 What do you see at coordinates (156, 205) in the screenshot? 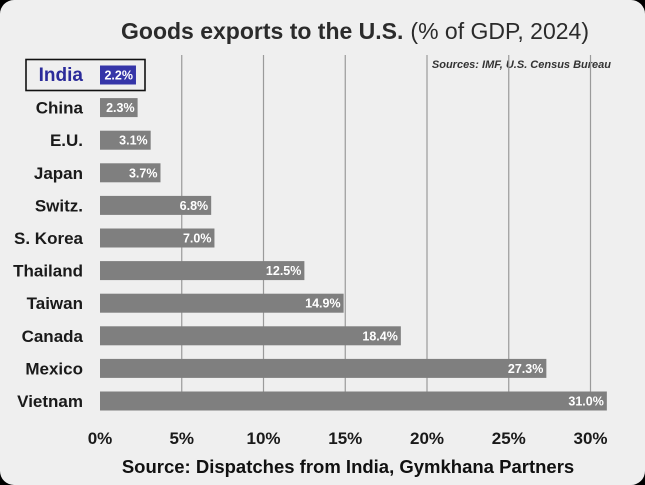
I see `bar-switz-` at bounding box center [156, 205].